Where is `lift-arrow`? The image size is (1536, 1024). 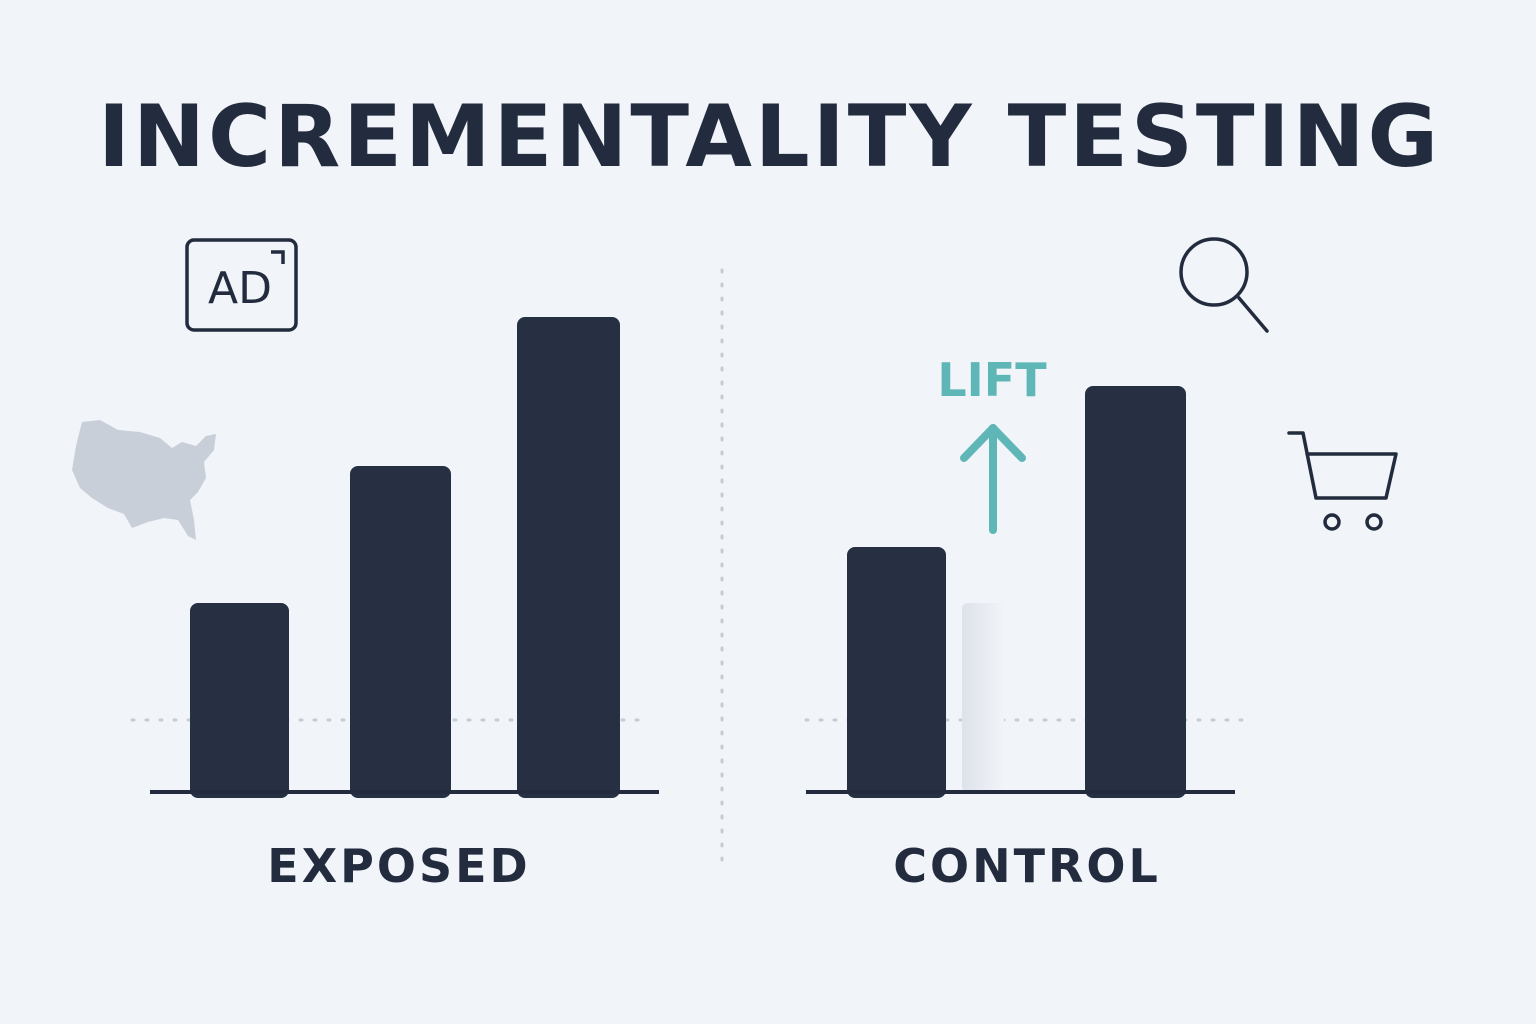
lift-arrow is located at coordinates (993, 479).